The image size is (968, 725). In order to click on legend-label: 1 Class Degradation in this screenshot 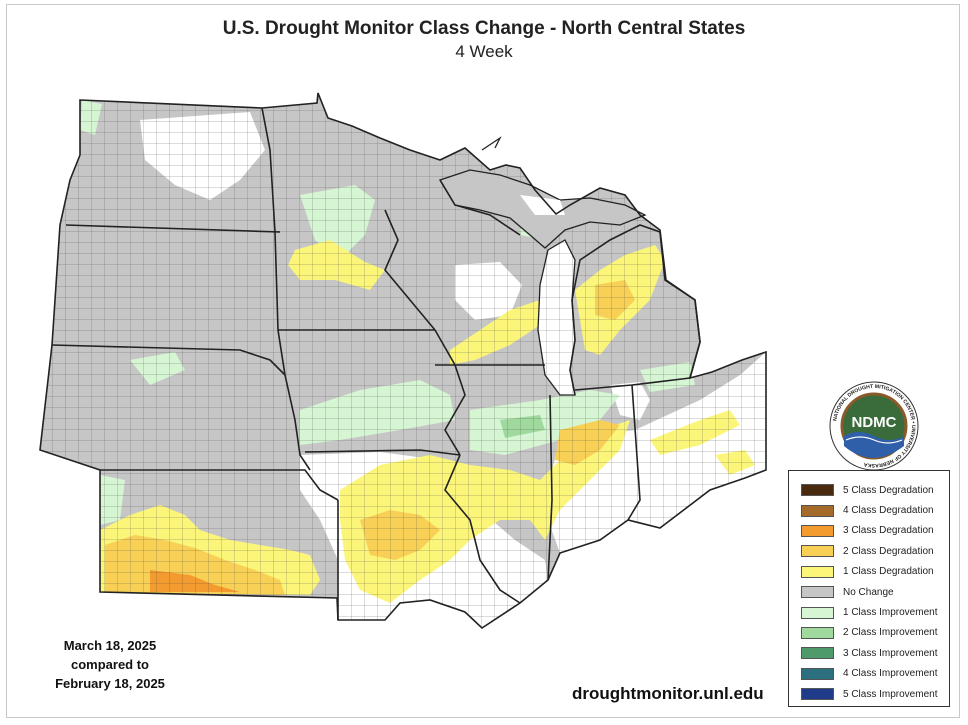, I will do `click(888, 572)`.